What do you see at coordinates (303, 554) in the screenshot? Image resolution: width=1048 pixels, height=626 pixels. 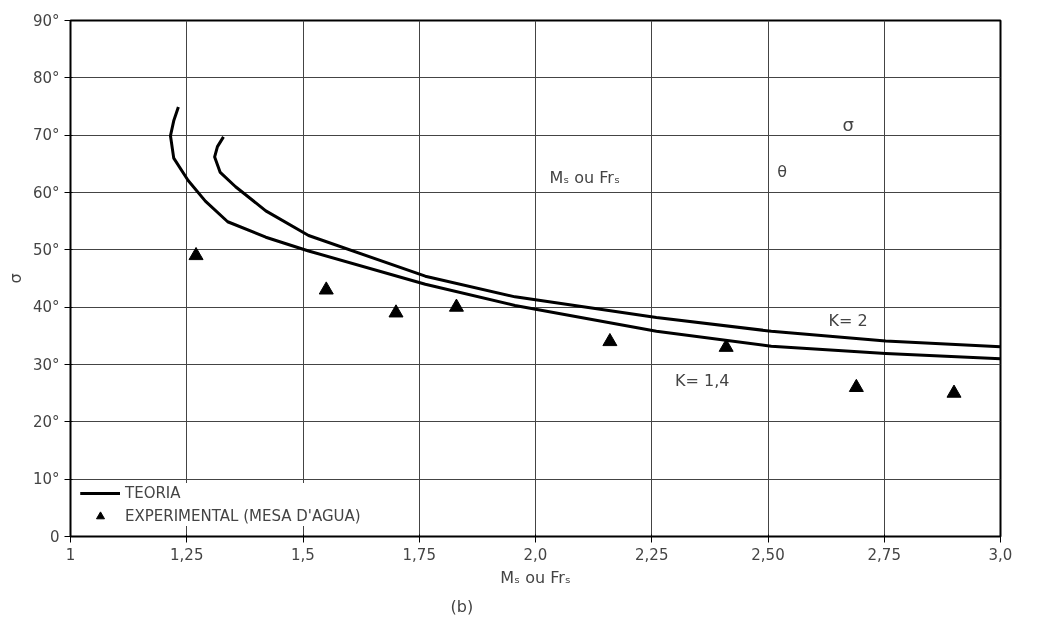 I see `x-tick-label: 1,5` at bounding box center [303, 554].